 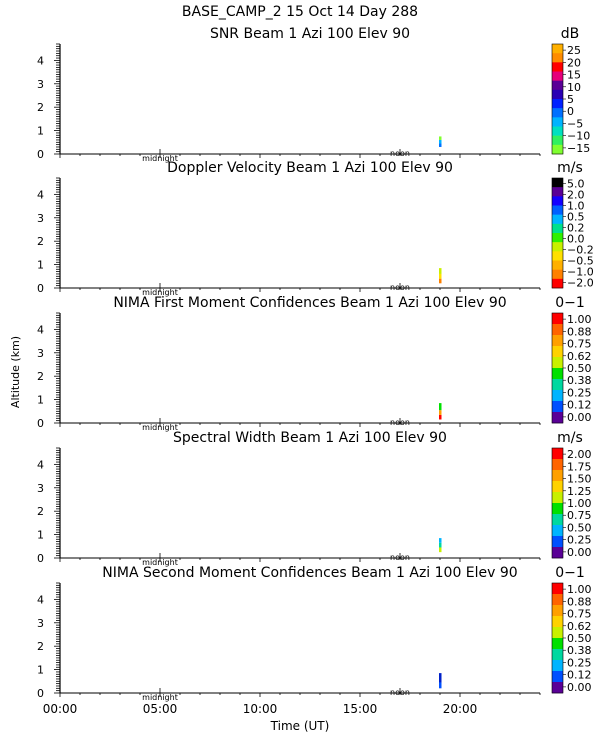 I want to click on panel-title: Spectral Width Beam 1 Azi 100 Elev 90, so click(x=310, y=438).